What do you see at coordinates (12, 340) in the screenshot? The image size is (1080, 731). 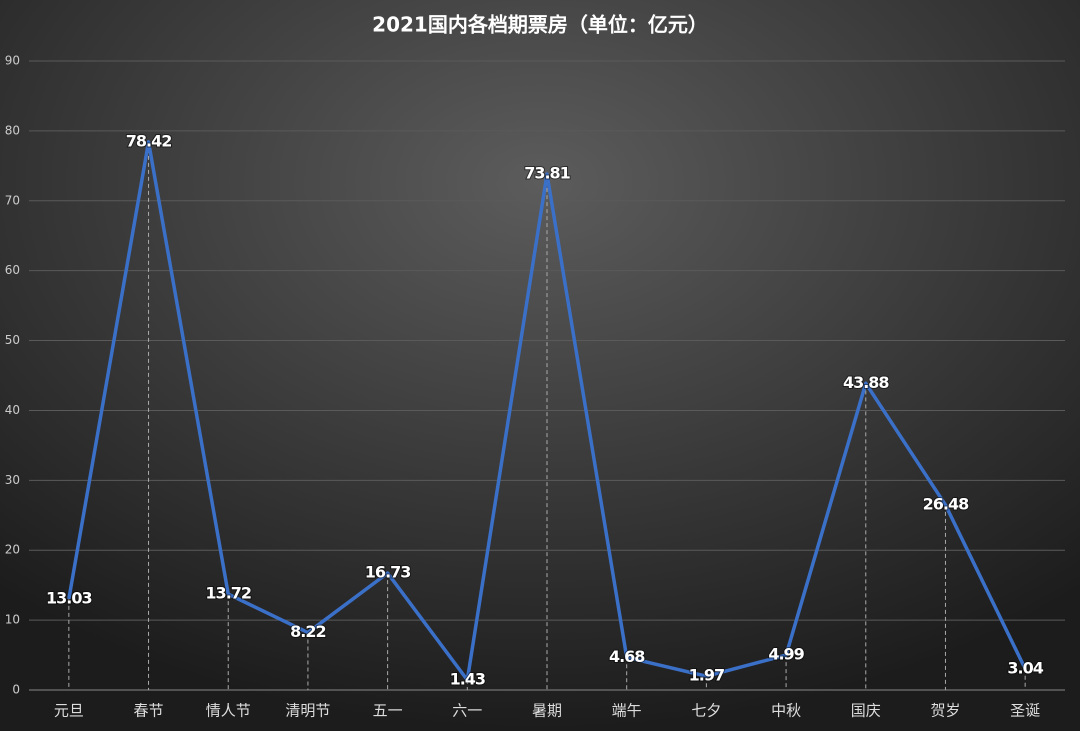 I see `y-tick-label: 50` at bounding box center [12, 340].